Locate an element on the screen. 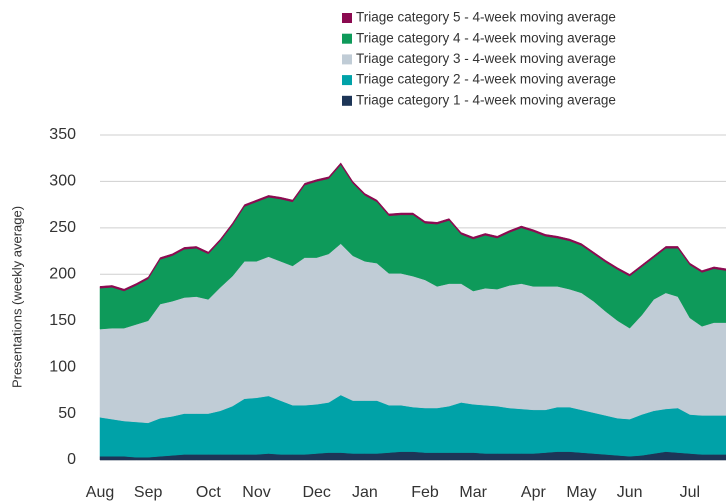 The image size is (726, 504). x-tick-label: Nov is located at coordinates (256, 492).